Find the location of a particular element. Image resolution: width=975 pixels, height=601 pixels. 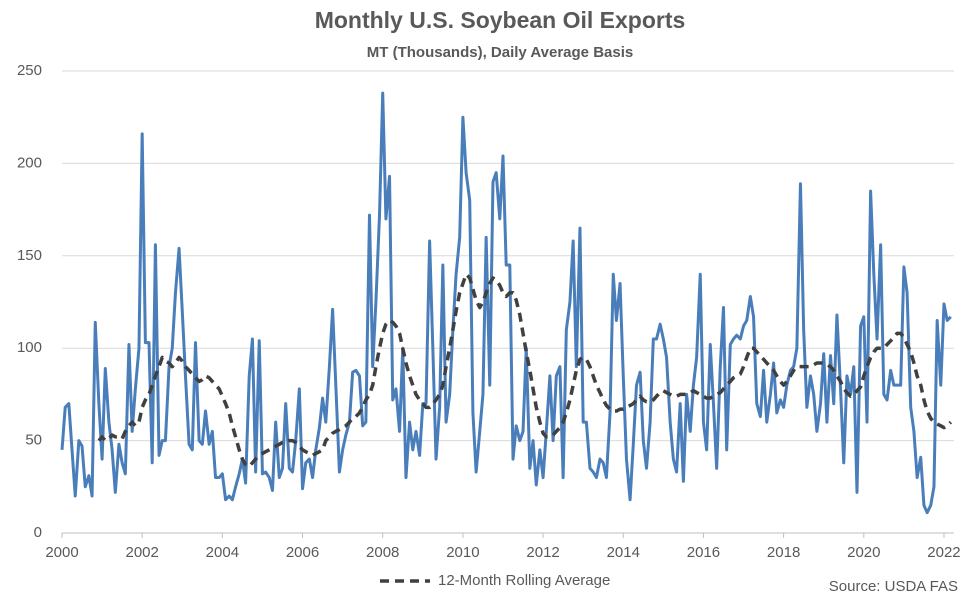

x-tick-label: 2000 is located at coordinates (61, 552).